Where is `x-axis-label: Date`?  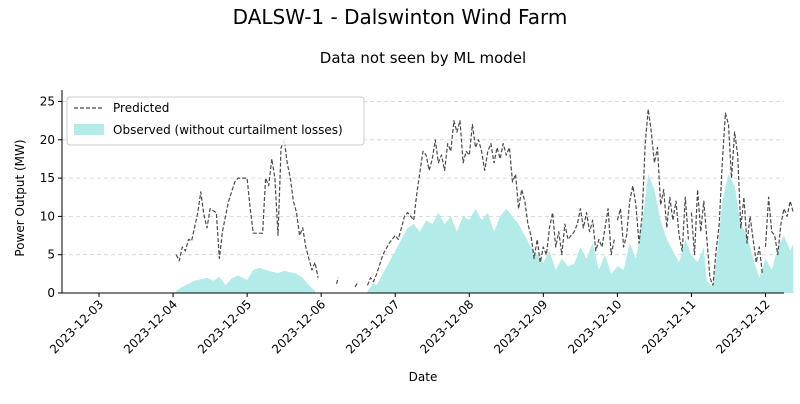 x-axis-label: Date is located at coordinates (423, 377).